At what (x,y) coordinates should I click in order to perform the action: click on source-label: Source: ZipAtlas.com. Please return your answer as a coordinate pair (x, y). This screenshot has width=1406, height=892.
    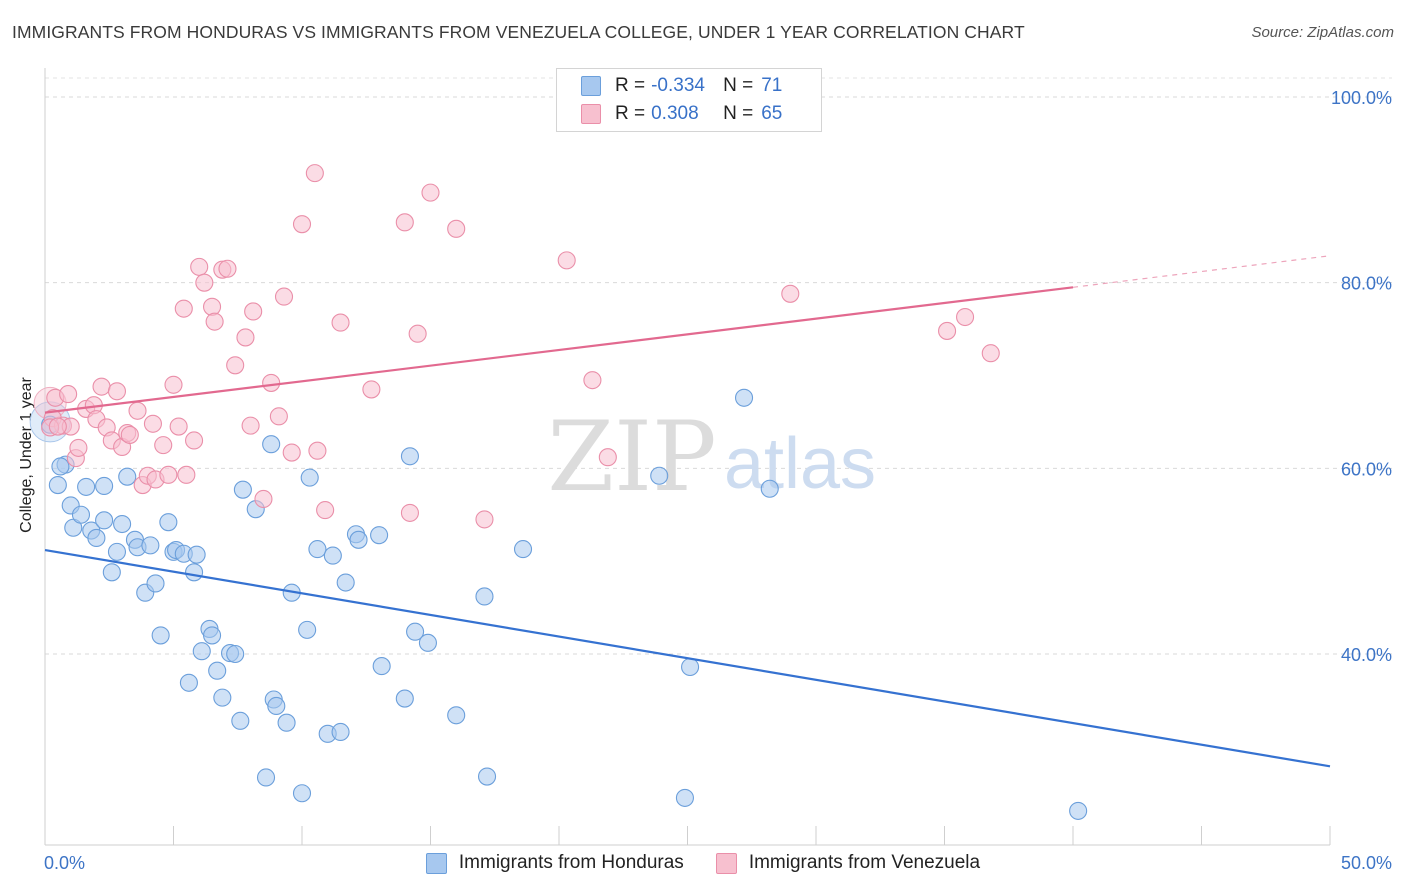
    Looking at the image, I should click on (1322, 32).